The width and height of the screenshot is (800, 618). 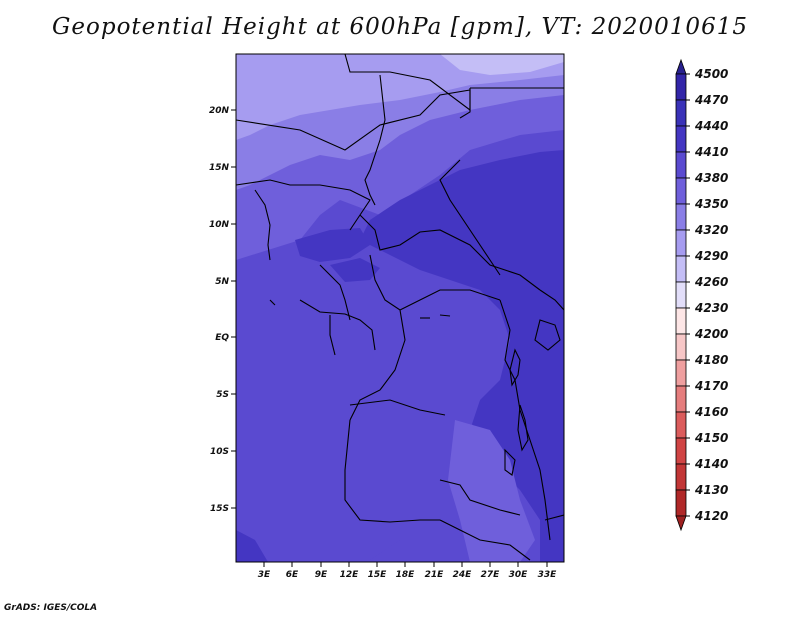 What do you see at coordinates (711, 412) in the screenshot?
I see `colorbar-label: 4160` at bounding box center [711, 412].